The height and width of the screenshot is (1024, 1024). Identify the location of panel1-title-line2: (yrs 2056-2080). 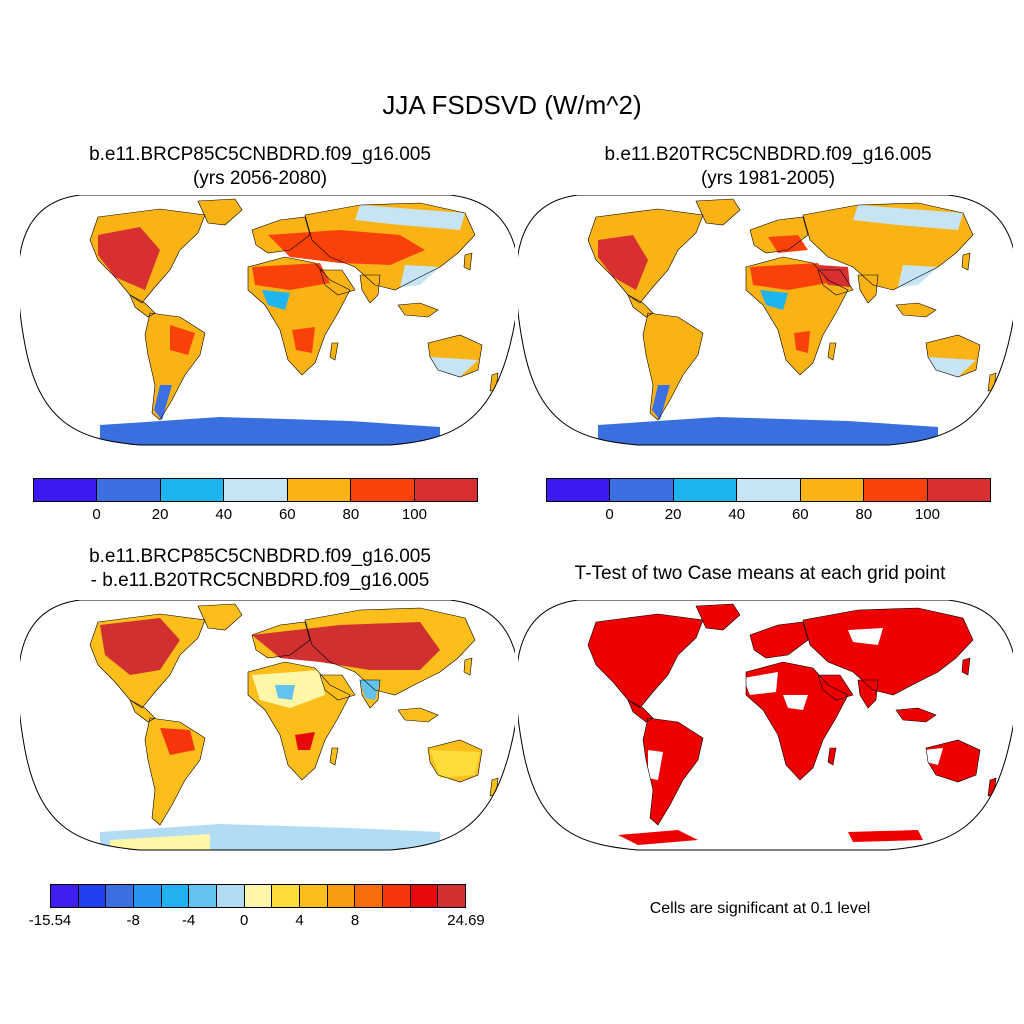
(260, 178).